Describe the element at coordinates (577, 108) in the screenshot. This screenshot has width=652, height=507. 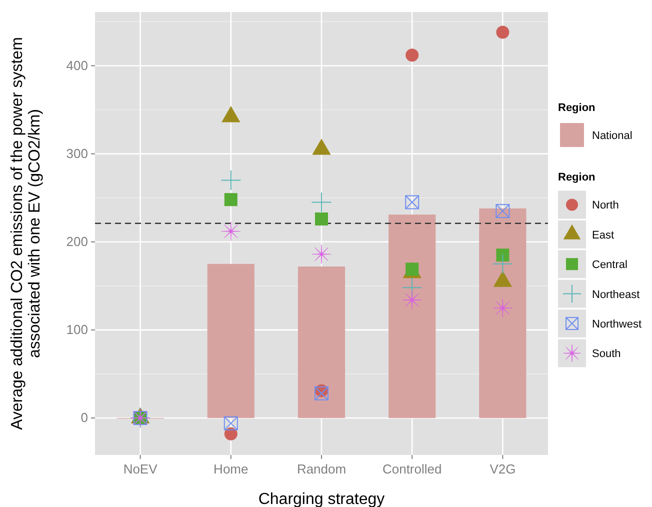
I see `legend-title: Region` at that location.